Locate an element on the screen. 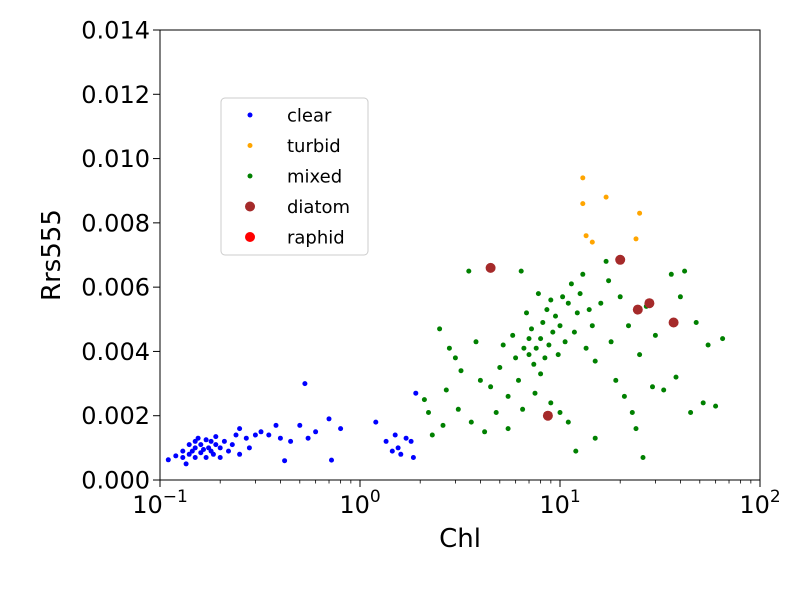 The height and width of the screenshot is (600, 800). x-tick-label-1: 10⁰ is located at coordinates (359, 503).